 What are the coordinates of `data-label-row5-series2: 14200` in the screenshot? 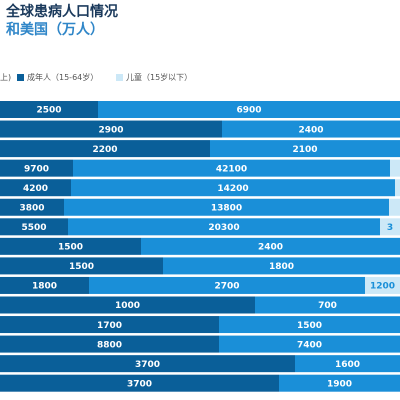 It's located at (232, 189).